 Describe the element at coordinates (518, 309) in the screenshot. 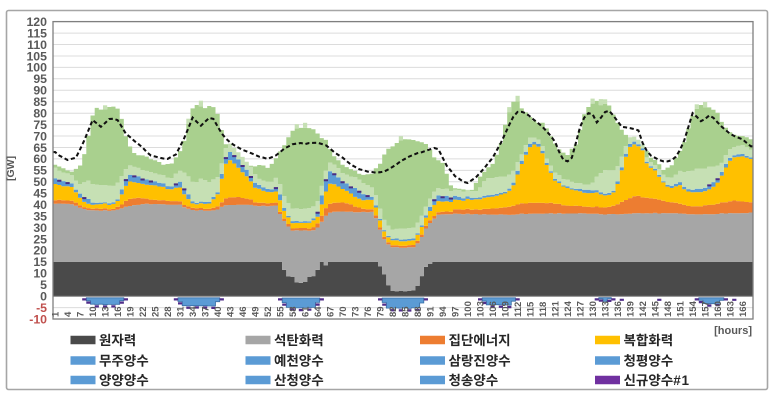

I see `svg-text: 112` at that location.